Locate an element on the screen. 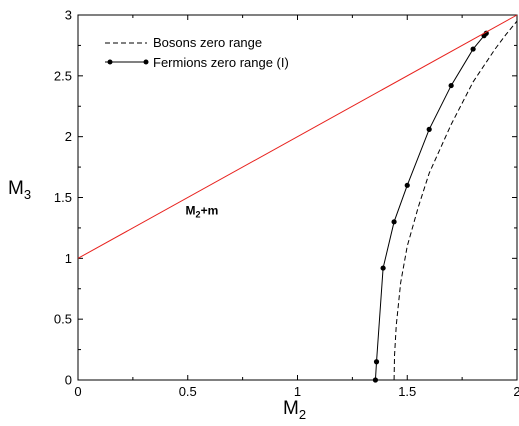 The height and width of the screenshot is (426, 519). x-tick-label: 1 is located at coordinates (297, 391).